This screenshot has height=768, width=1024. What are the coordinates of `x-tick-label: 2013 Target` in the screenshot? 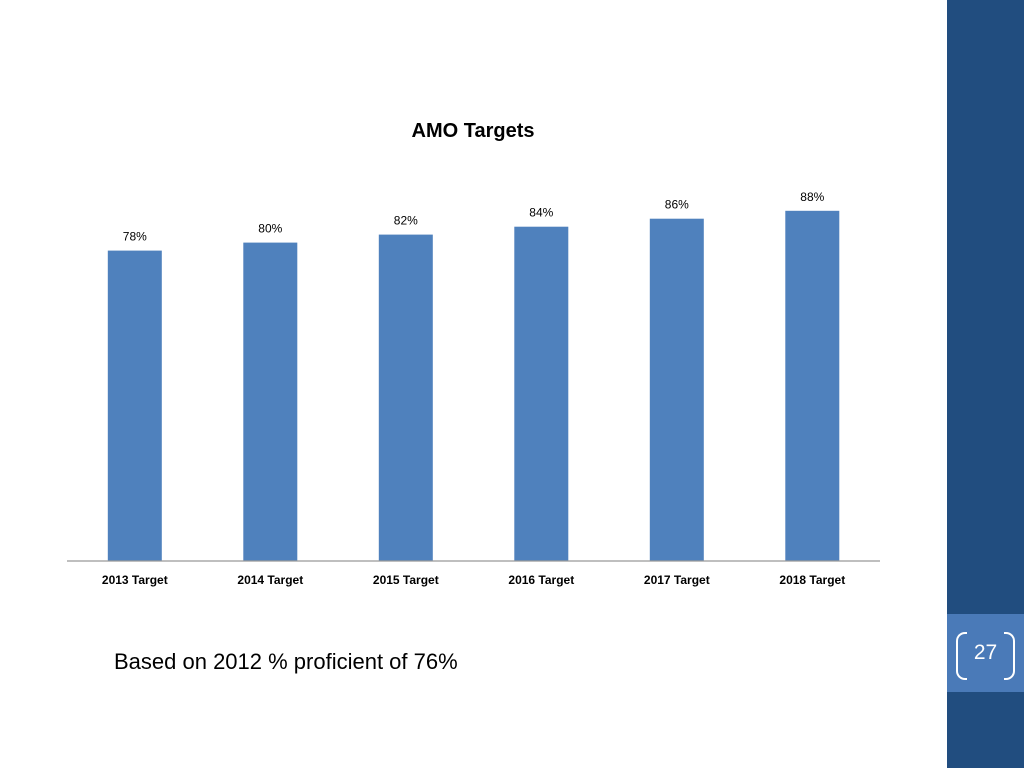 It's located at (135, 580).